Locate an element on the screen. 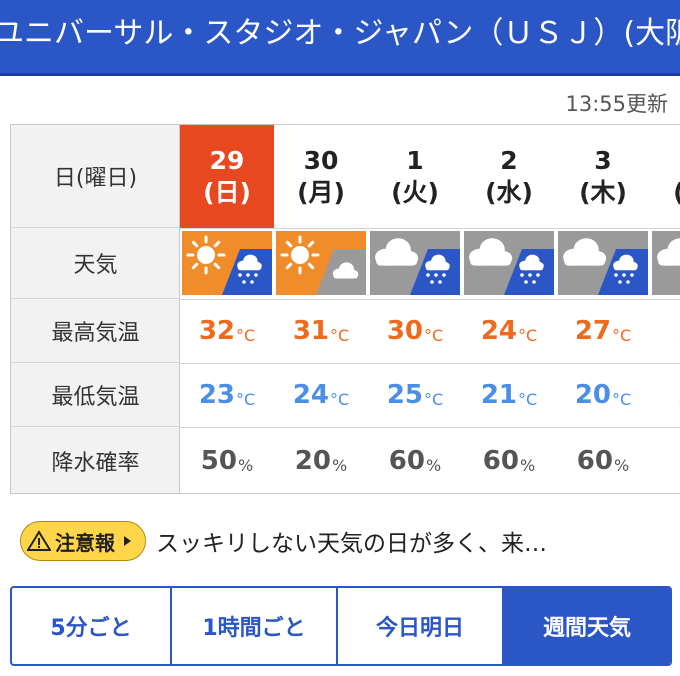 This screenshot has width=680, height=676. date-number: 1 is located at coordinates (415, 160).